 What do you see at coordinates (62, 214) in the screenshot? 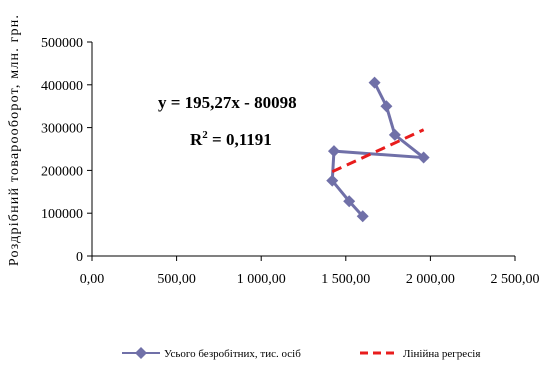
I see `y-tick-label: 100000` at bounding box center [62, 214].